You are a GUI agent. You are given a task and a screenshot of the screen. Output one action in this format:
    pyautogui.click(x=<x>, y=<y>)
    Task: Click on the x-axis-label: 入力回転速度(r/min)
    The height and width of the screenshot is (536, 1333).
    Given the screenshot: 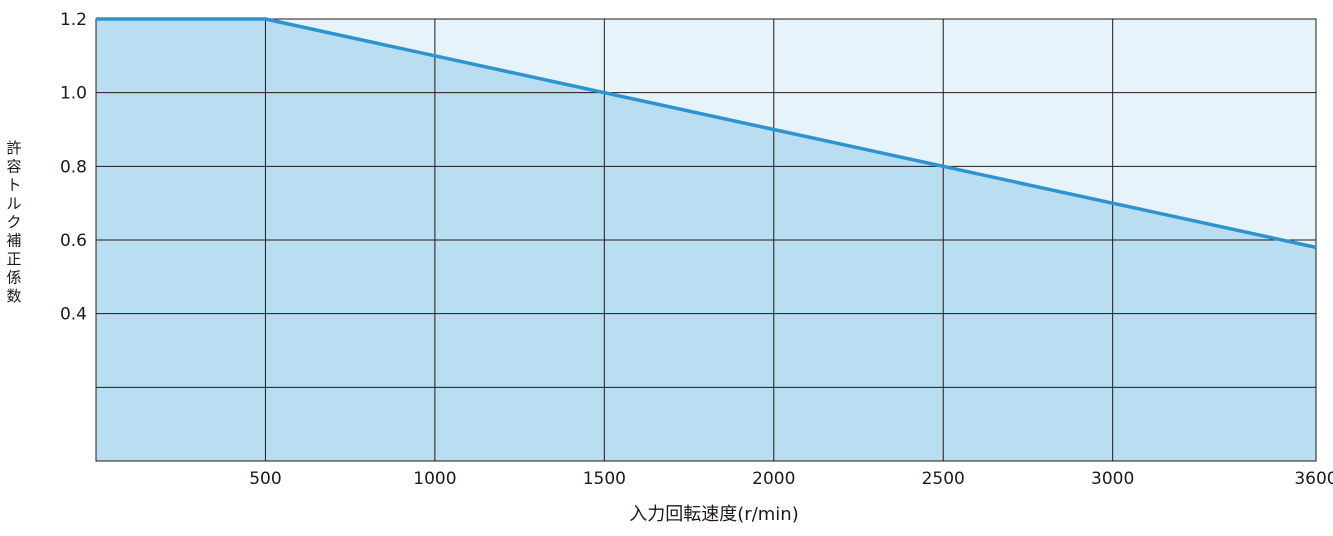 What is the action you would take?
    pyautogui.click(x=713, y=514)
    